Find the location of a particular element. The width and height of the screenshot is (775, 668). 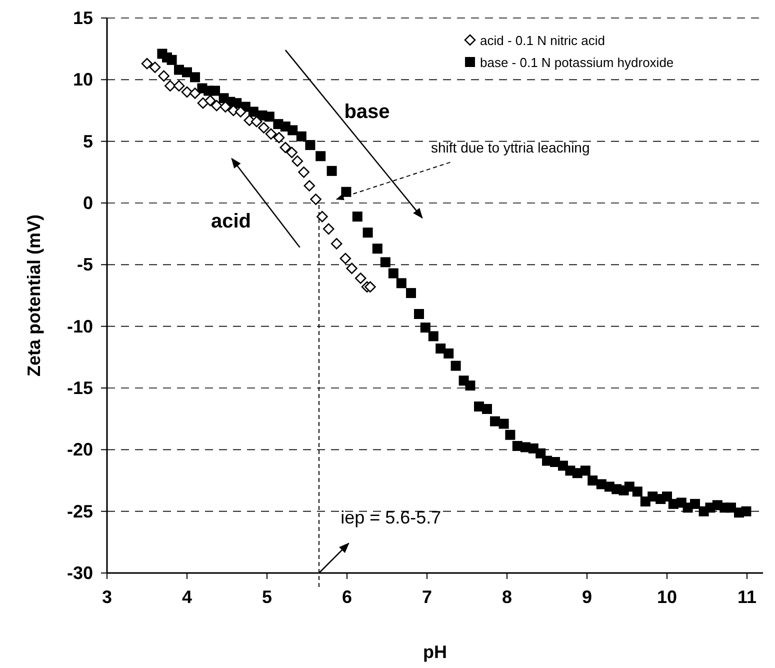

y-tick-label: -5 is located at coordinates (84, 264).